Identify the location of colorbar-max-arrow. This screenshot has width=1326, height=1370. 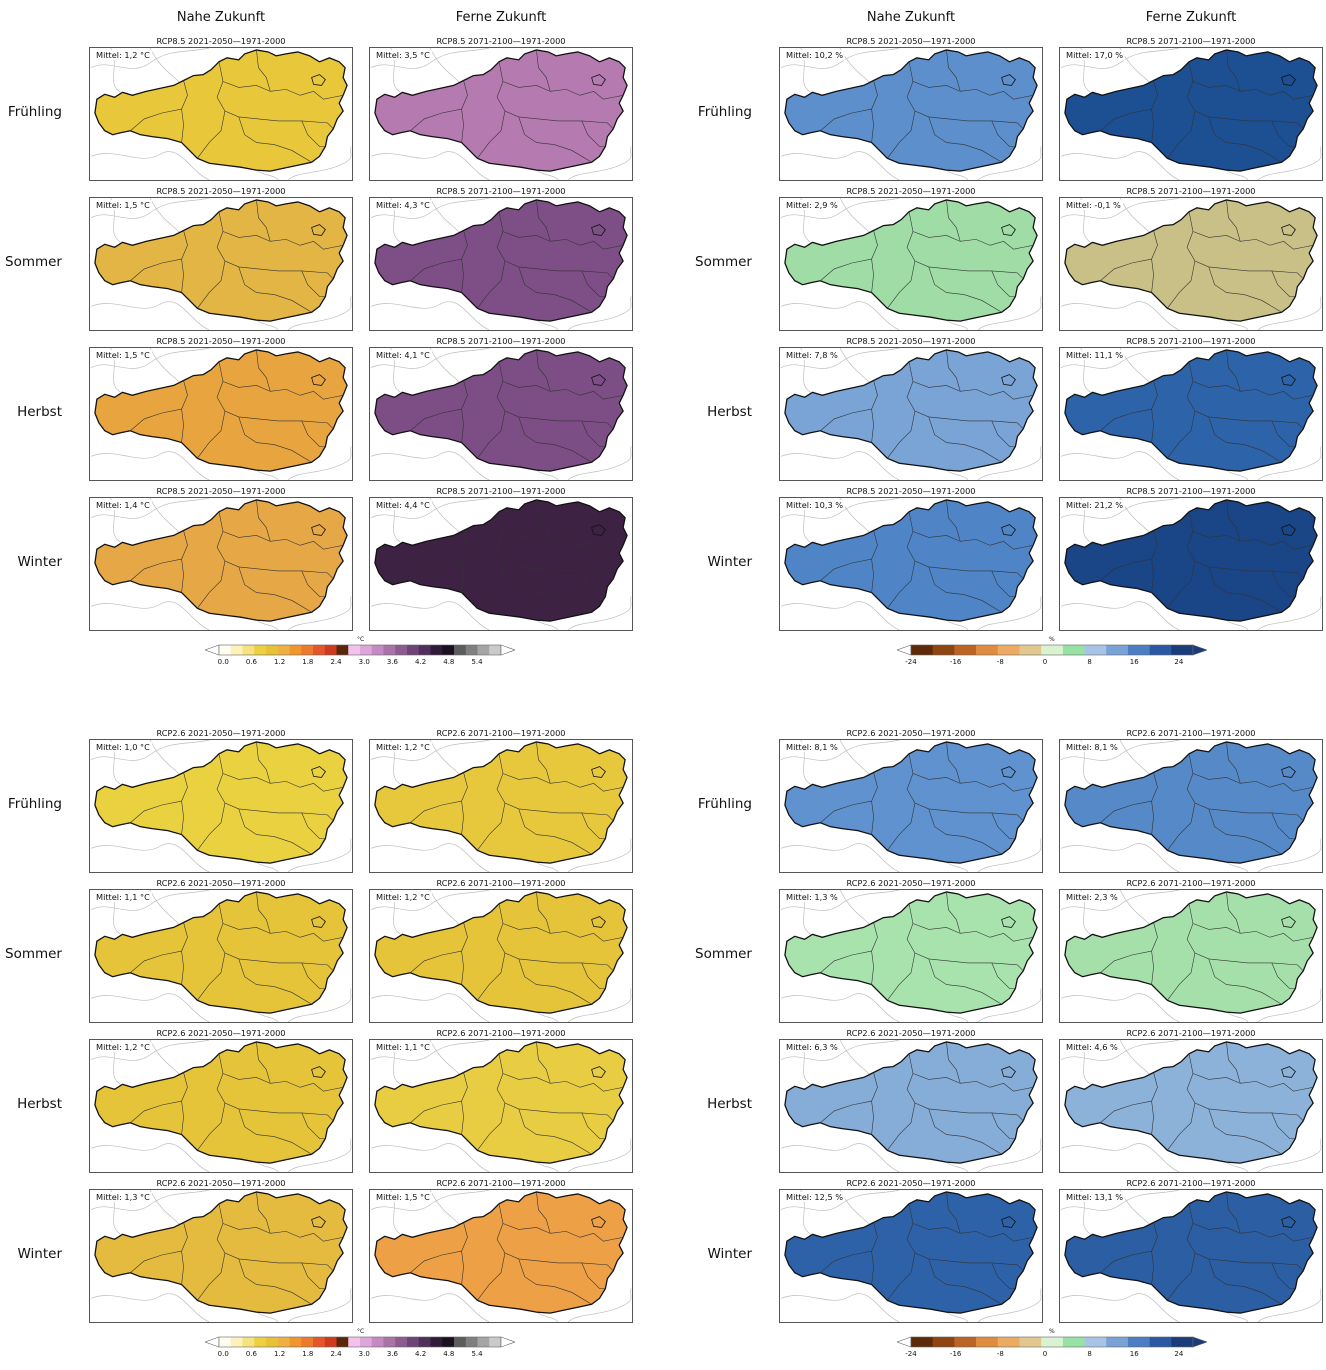
(1199, 650).